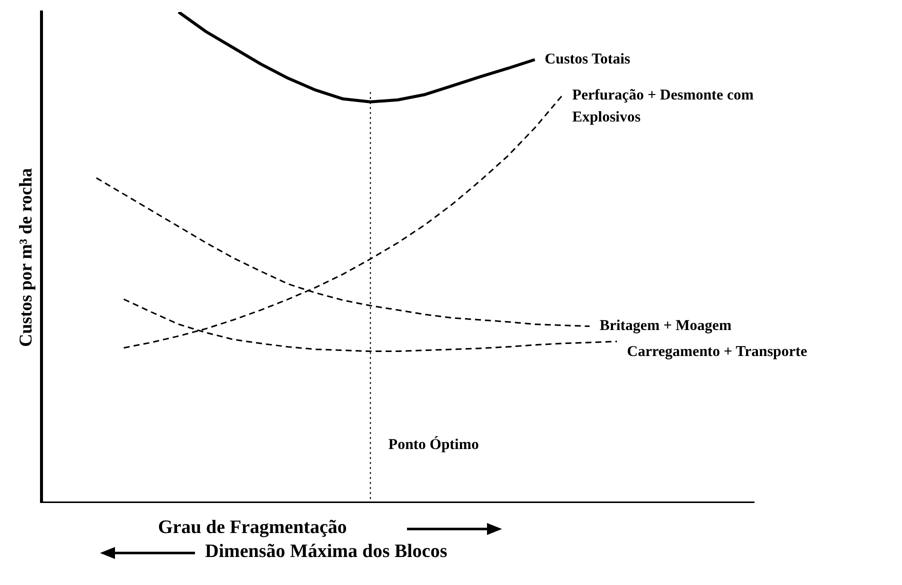 This screenshot has height=585, width=902. Describe the element at coordinates (252, 527) in the screenshot. I see `x-axis-title: Grau de Fragmentação` at that location.